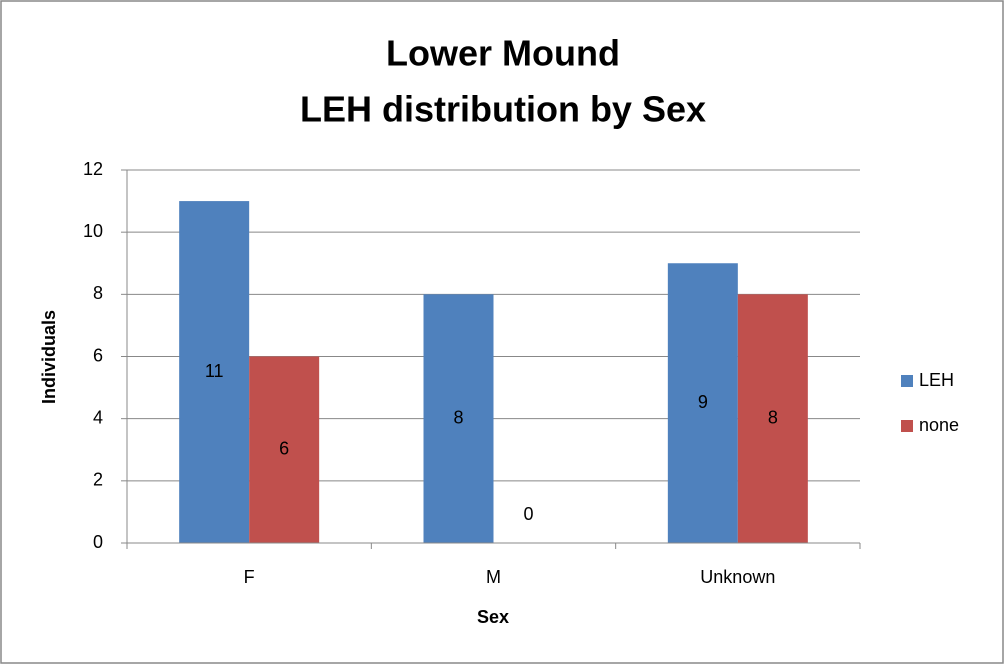  What do you see at coordinates (93, 169) in the screenshot?
I see `y-tick-label: 12` at bounding box center [93, 169].